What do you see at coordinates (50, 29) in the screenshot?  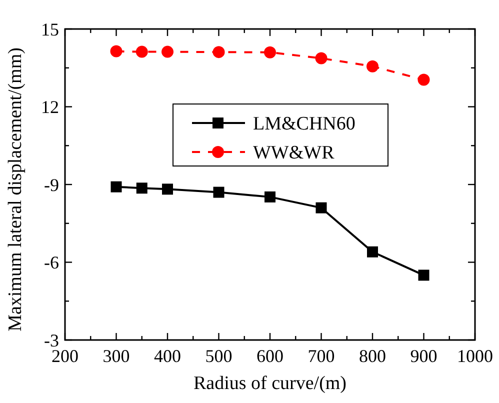 I see `y-tick-label: 15` at bounding box center [50, 29].